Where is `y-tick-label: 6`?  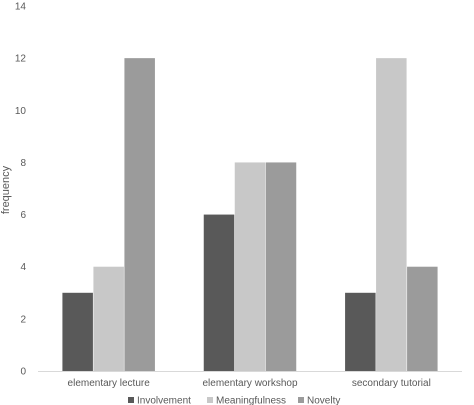 y-tick-label: 6 is located at coordinates (23, 215).